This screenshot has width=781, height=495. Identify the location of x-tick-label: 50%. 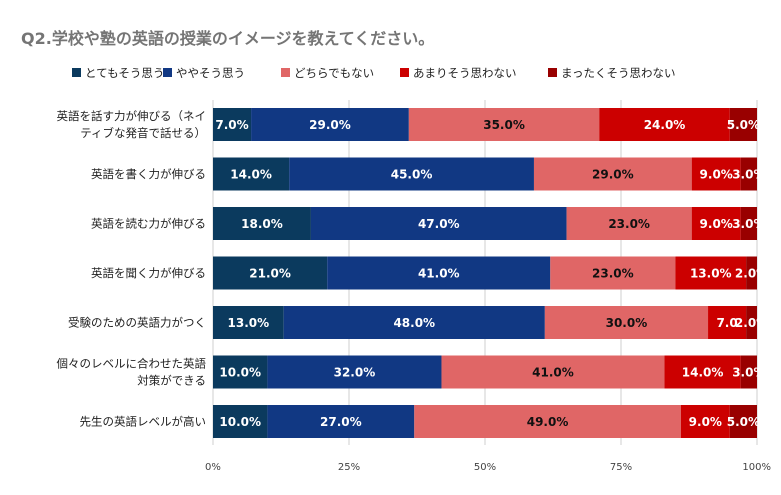
(485, 467).